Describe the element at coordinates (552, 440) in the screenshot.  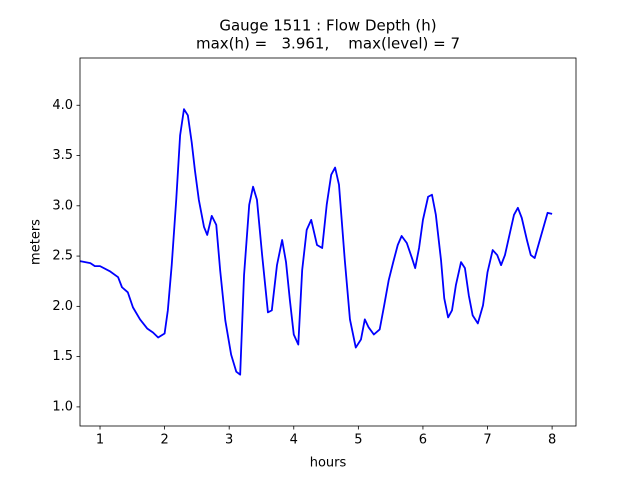
I see `x-tick-label: 8` at that location.